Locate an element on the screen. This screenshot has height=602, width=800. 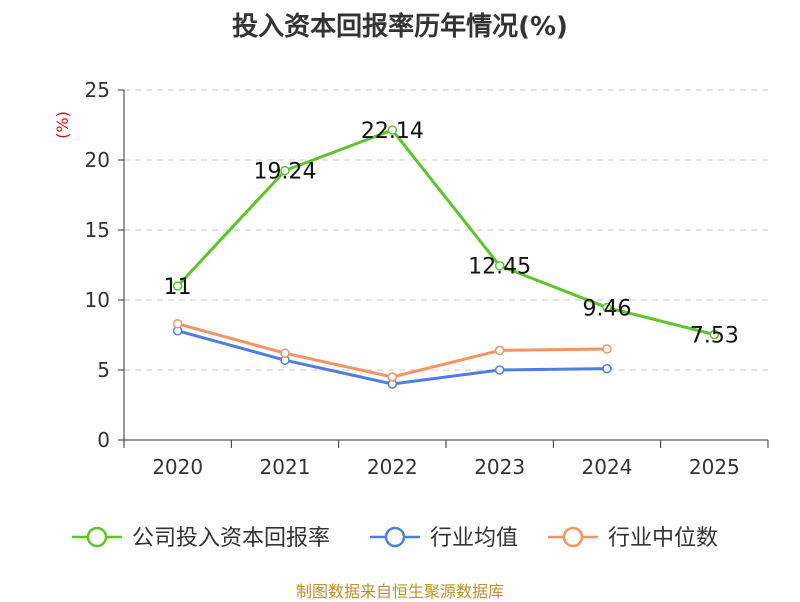
data-label: 9.46 is located at coordinates (607, 309).